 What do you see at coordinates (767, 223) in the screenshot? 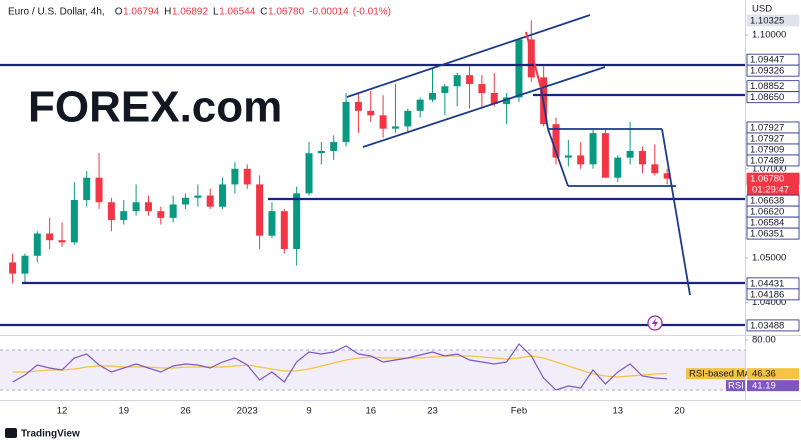
I see `price-label: 1.06584` at bounding box center [767, 223].